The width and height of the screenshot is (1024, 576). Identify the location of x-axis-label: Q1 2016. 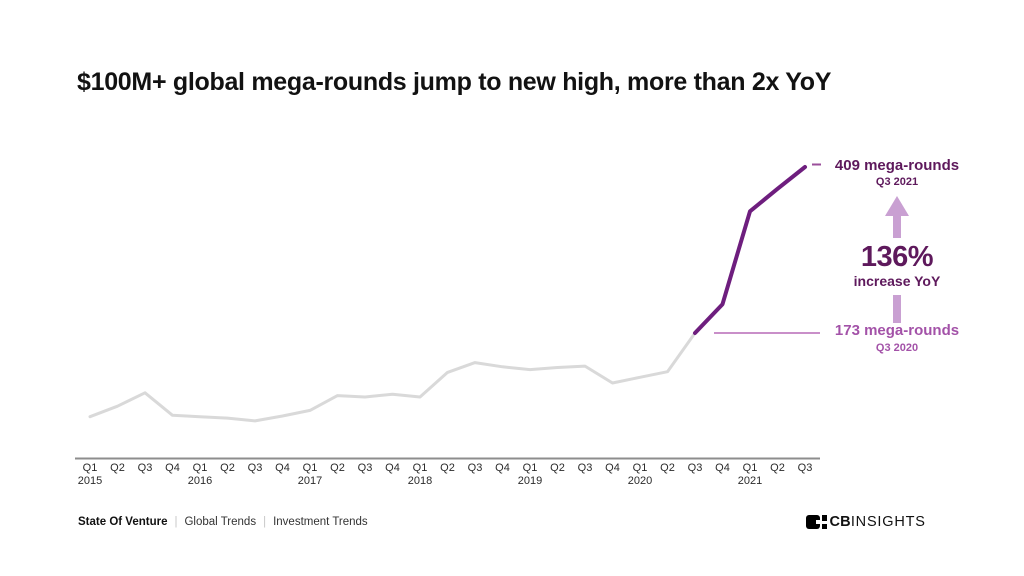
(200, 475).